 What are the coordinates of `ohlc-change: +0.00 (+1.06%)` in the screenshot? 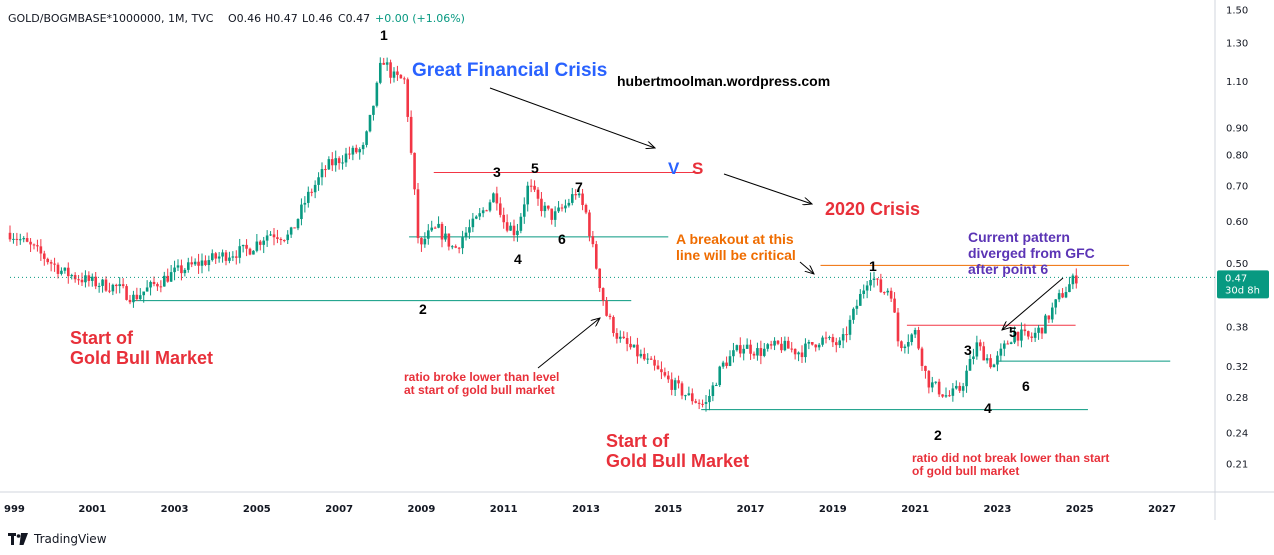 It's located at (420, 18).